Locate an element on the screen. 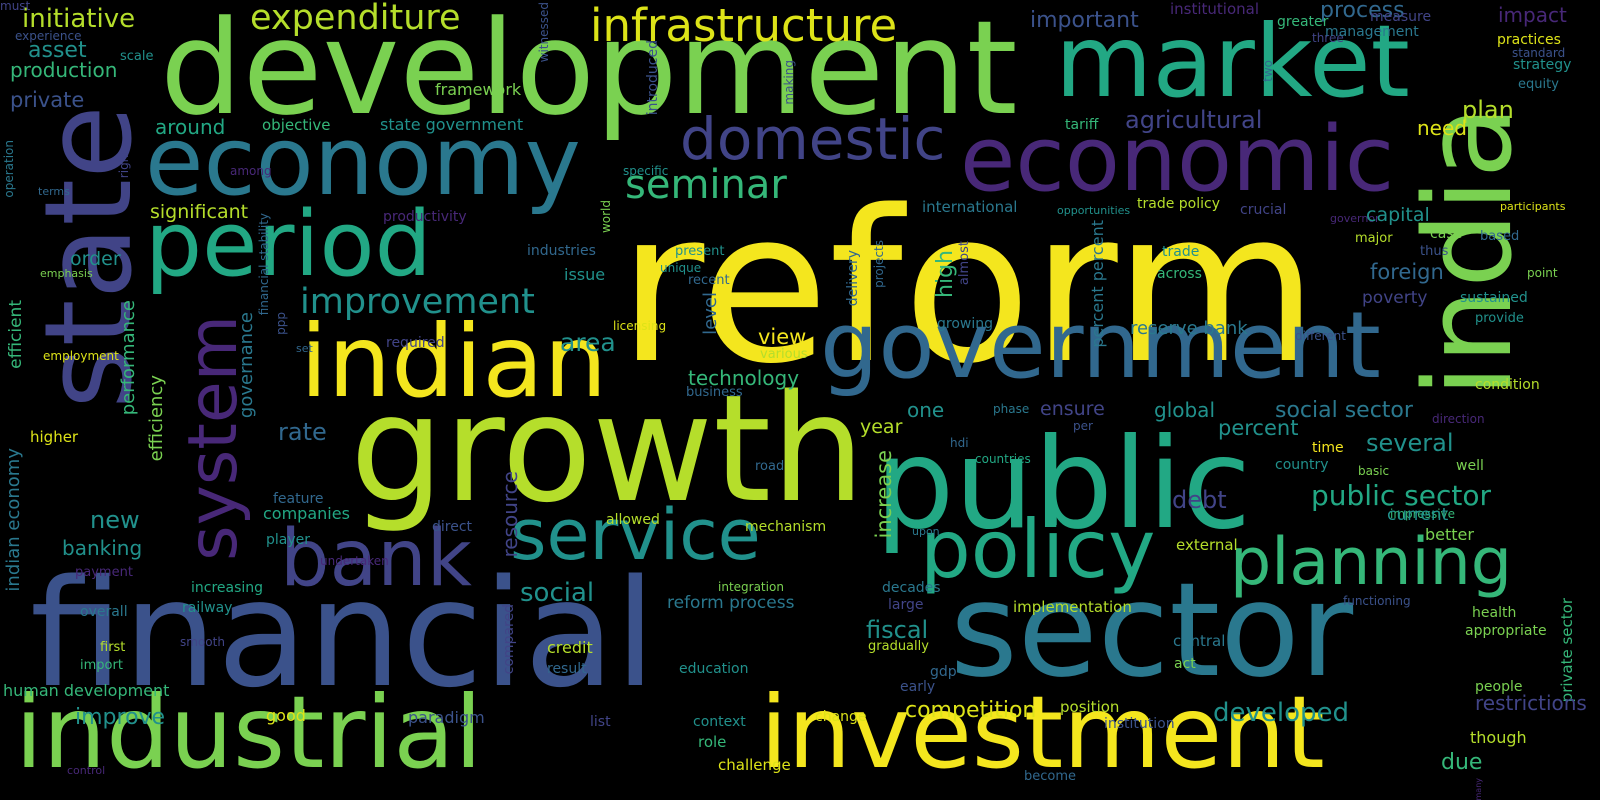 The image size is (1600, 800). word-gdp: gdp is located at coordinates (943, 672).